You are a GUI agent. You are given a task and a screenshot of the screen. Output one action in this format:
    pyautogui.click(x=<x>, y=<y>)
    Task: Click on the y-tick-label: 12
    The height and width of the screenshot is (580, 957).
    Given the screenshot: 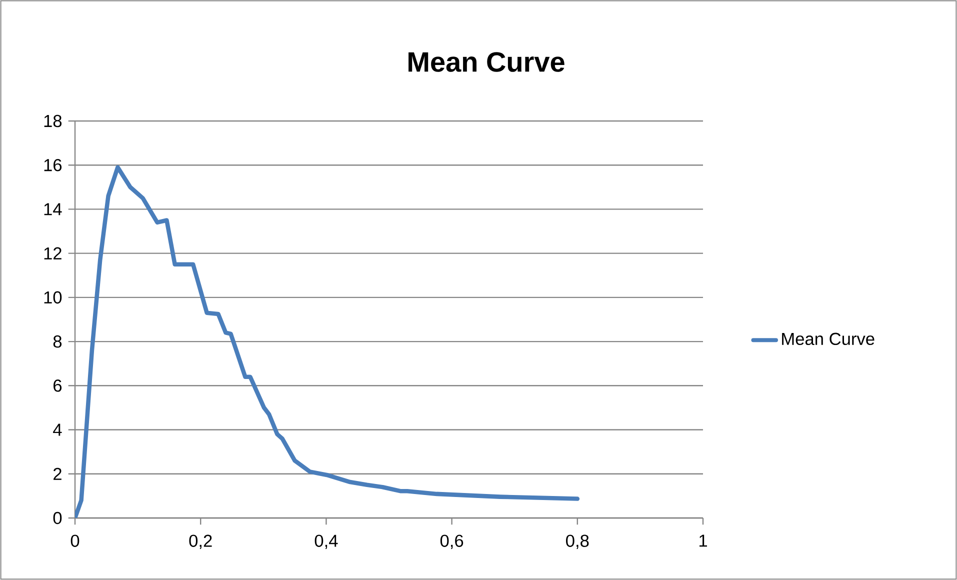 What is the action you would take?
    pyautogui.click(x=53, y=253)
    